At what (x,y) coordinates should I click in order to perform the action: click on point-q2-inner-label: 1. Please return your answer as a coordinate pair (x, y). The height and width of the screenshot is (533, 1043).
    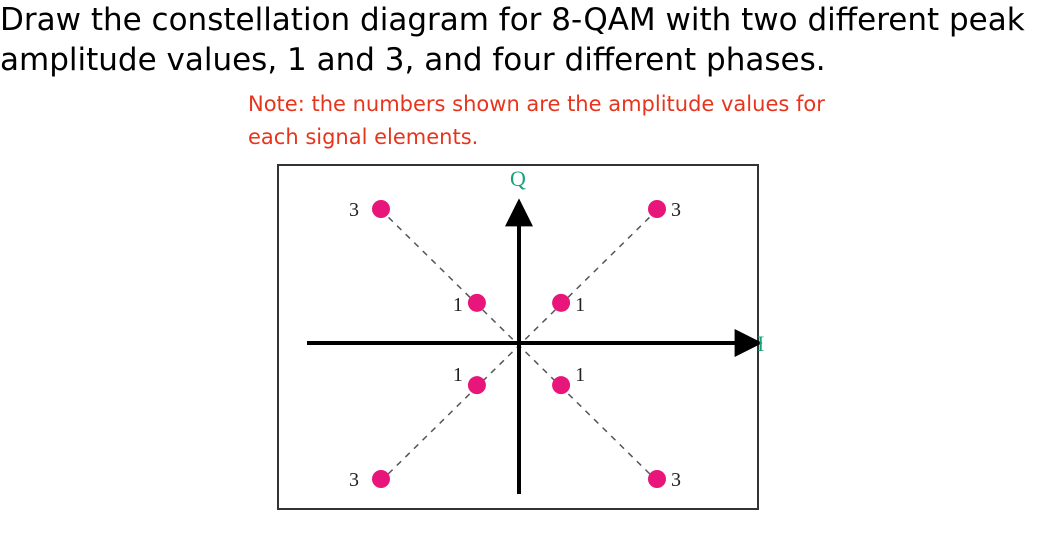
    Looking at the image, I should click on (458, 305).